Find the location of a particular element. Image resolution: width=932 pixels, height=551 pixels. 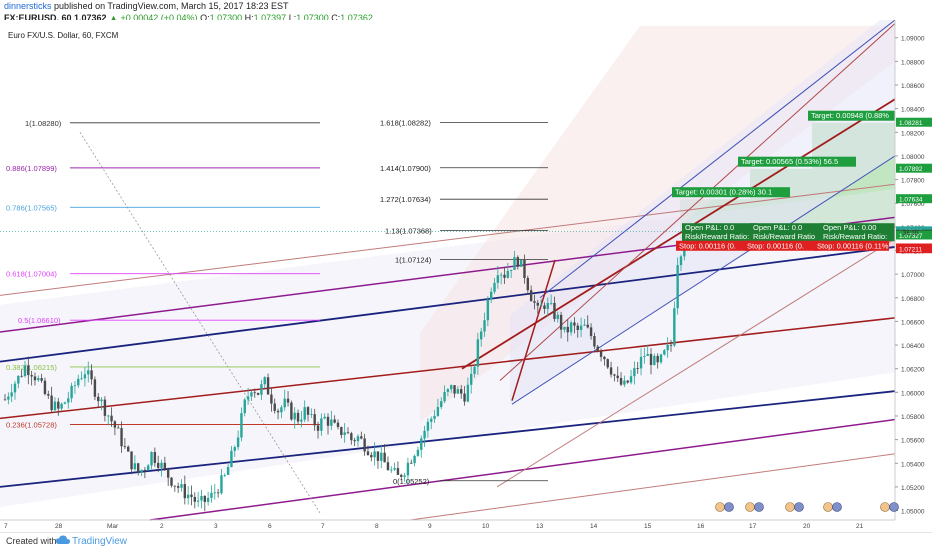

footer: Created with TradingView is located at coordinates (466, 541).